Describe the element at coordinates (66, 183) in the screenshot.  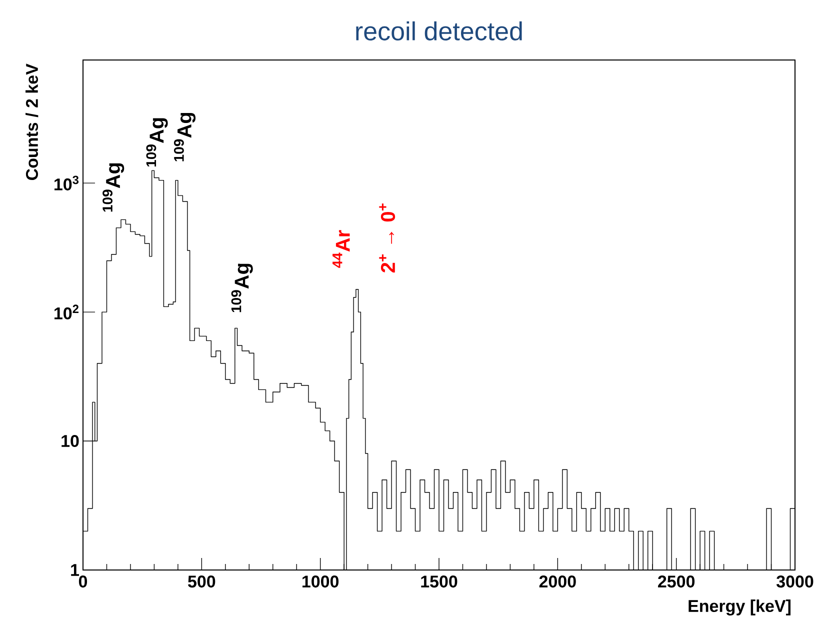
I see `y-tick-label: 10$^{3}$` at that location.